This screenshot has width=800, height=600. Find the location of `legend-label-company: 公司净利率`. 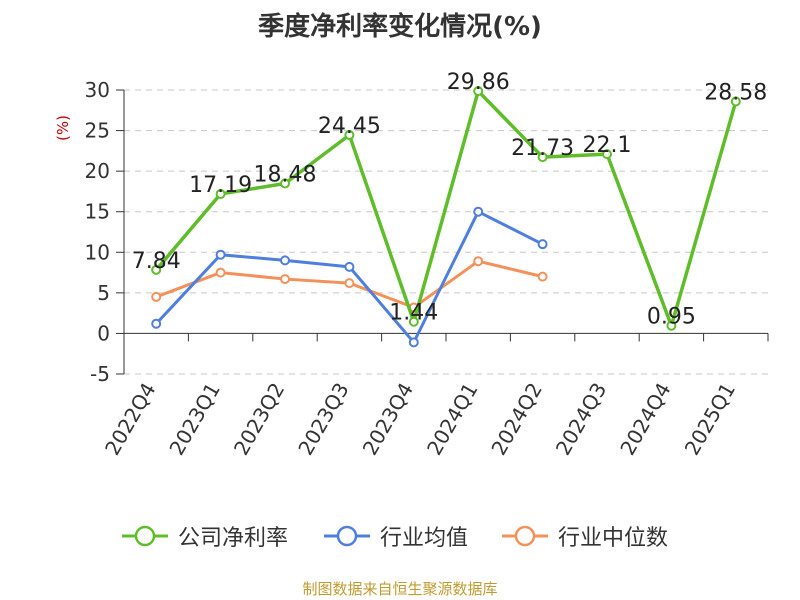

legend-label-company: 公司净利率 is located at coordinates (233, 538).